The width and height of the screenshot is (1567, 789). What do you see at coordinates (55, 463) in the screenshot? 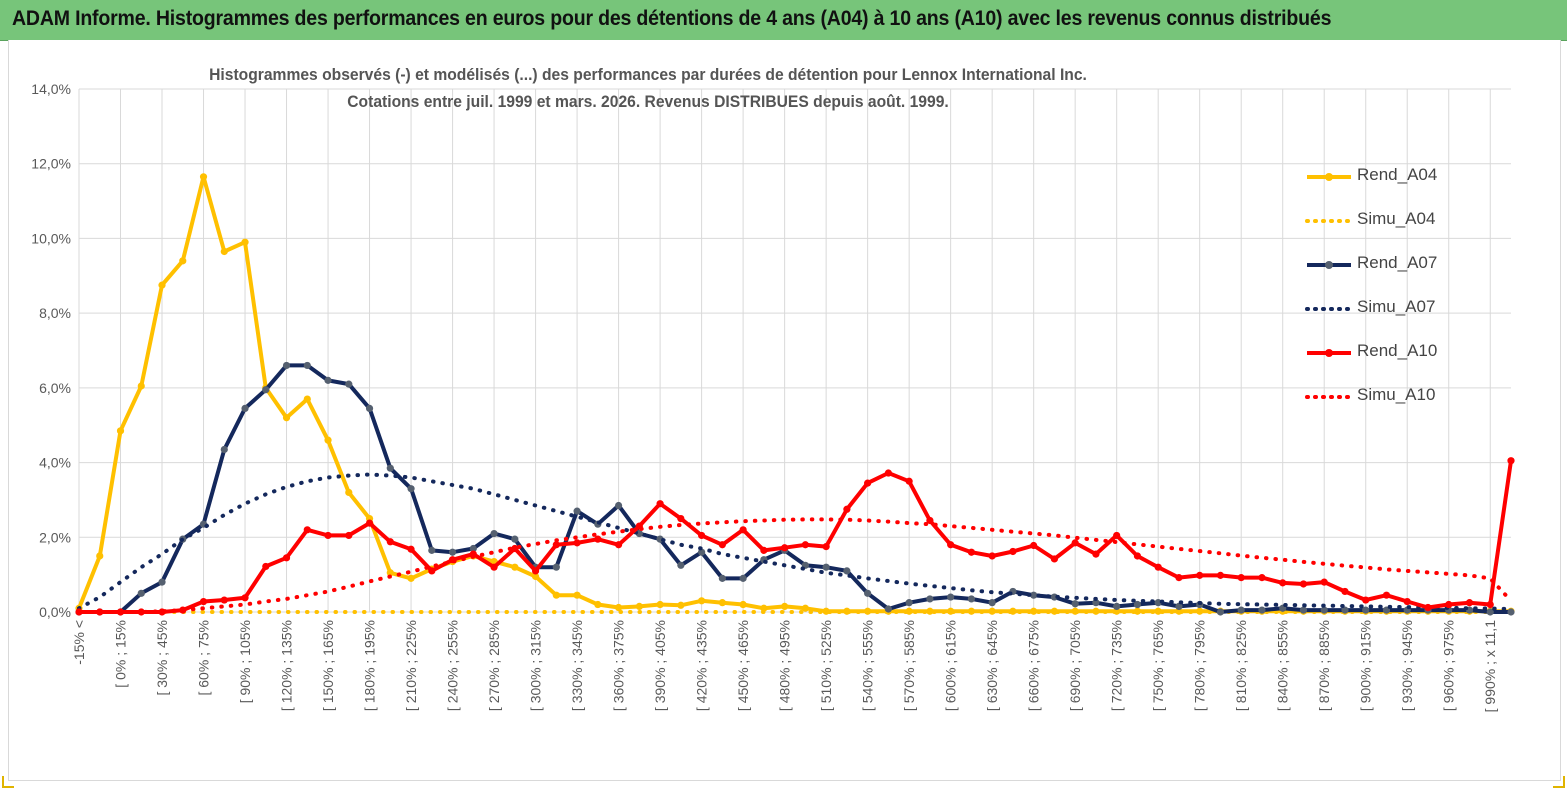
I see `y-tick-label: 4,0%` at bounding box center [55, 463].